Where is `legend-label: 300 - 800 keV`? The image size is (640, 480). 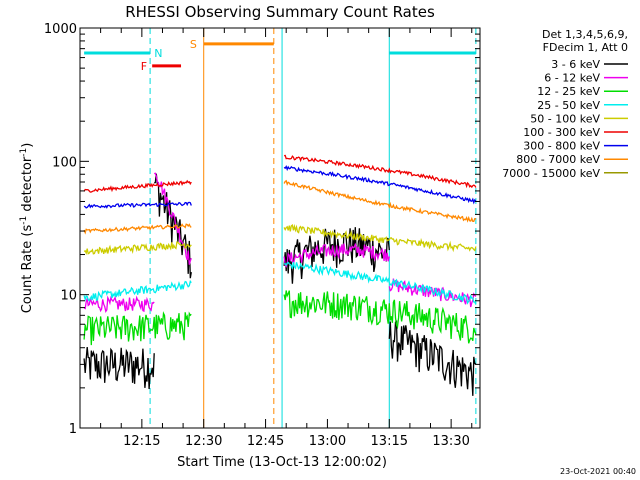 legend-label: 300 - 800 keV is located at coordinates (561, 146).